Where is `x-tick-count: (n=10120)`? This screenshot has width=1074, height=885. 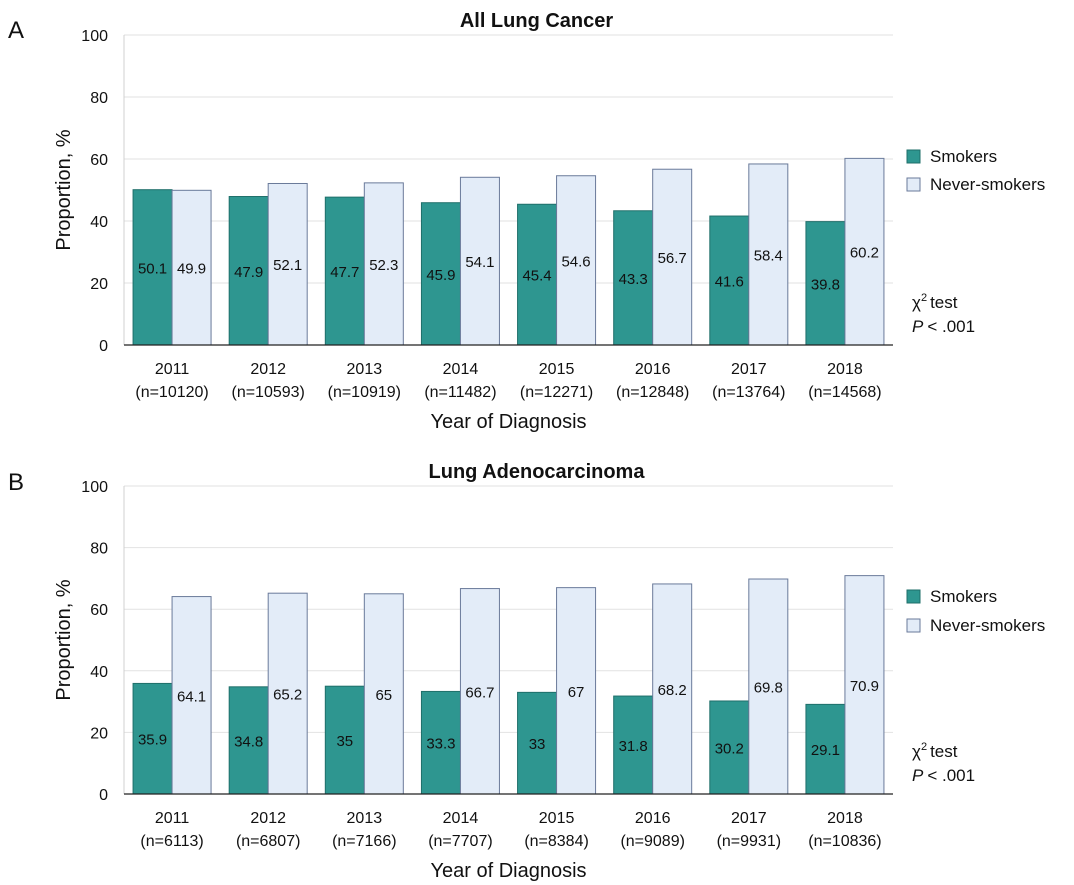 x-tick-count: (n=10120) is located at coordinates (171, 392).